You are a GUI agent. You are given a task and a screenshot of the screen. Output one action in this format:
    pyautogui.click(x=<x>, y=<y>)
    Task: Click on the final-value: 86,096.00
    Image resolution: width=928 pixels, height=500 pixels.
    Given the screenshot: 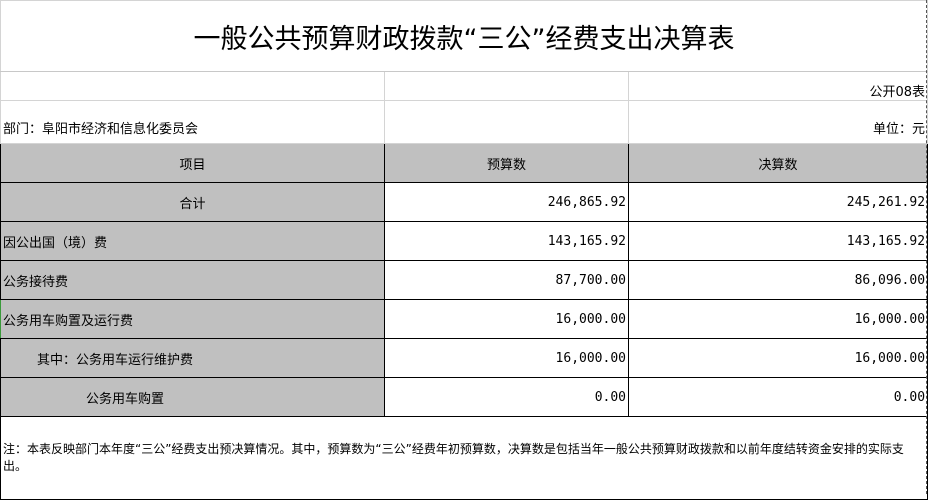 What is the action you would take?
    pyautogui.click(x=777, y=280)
    